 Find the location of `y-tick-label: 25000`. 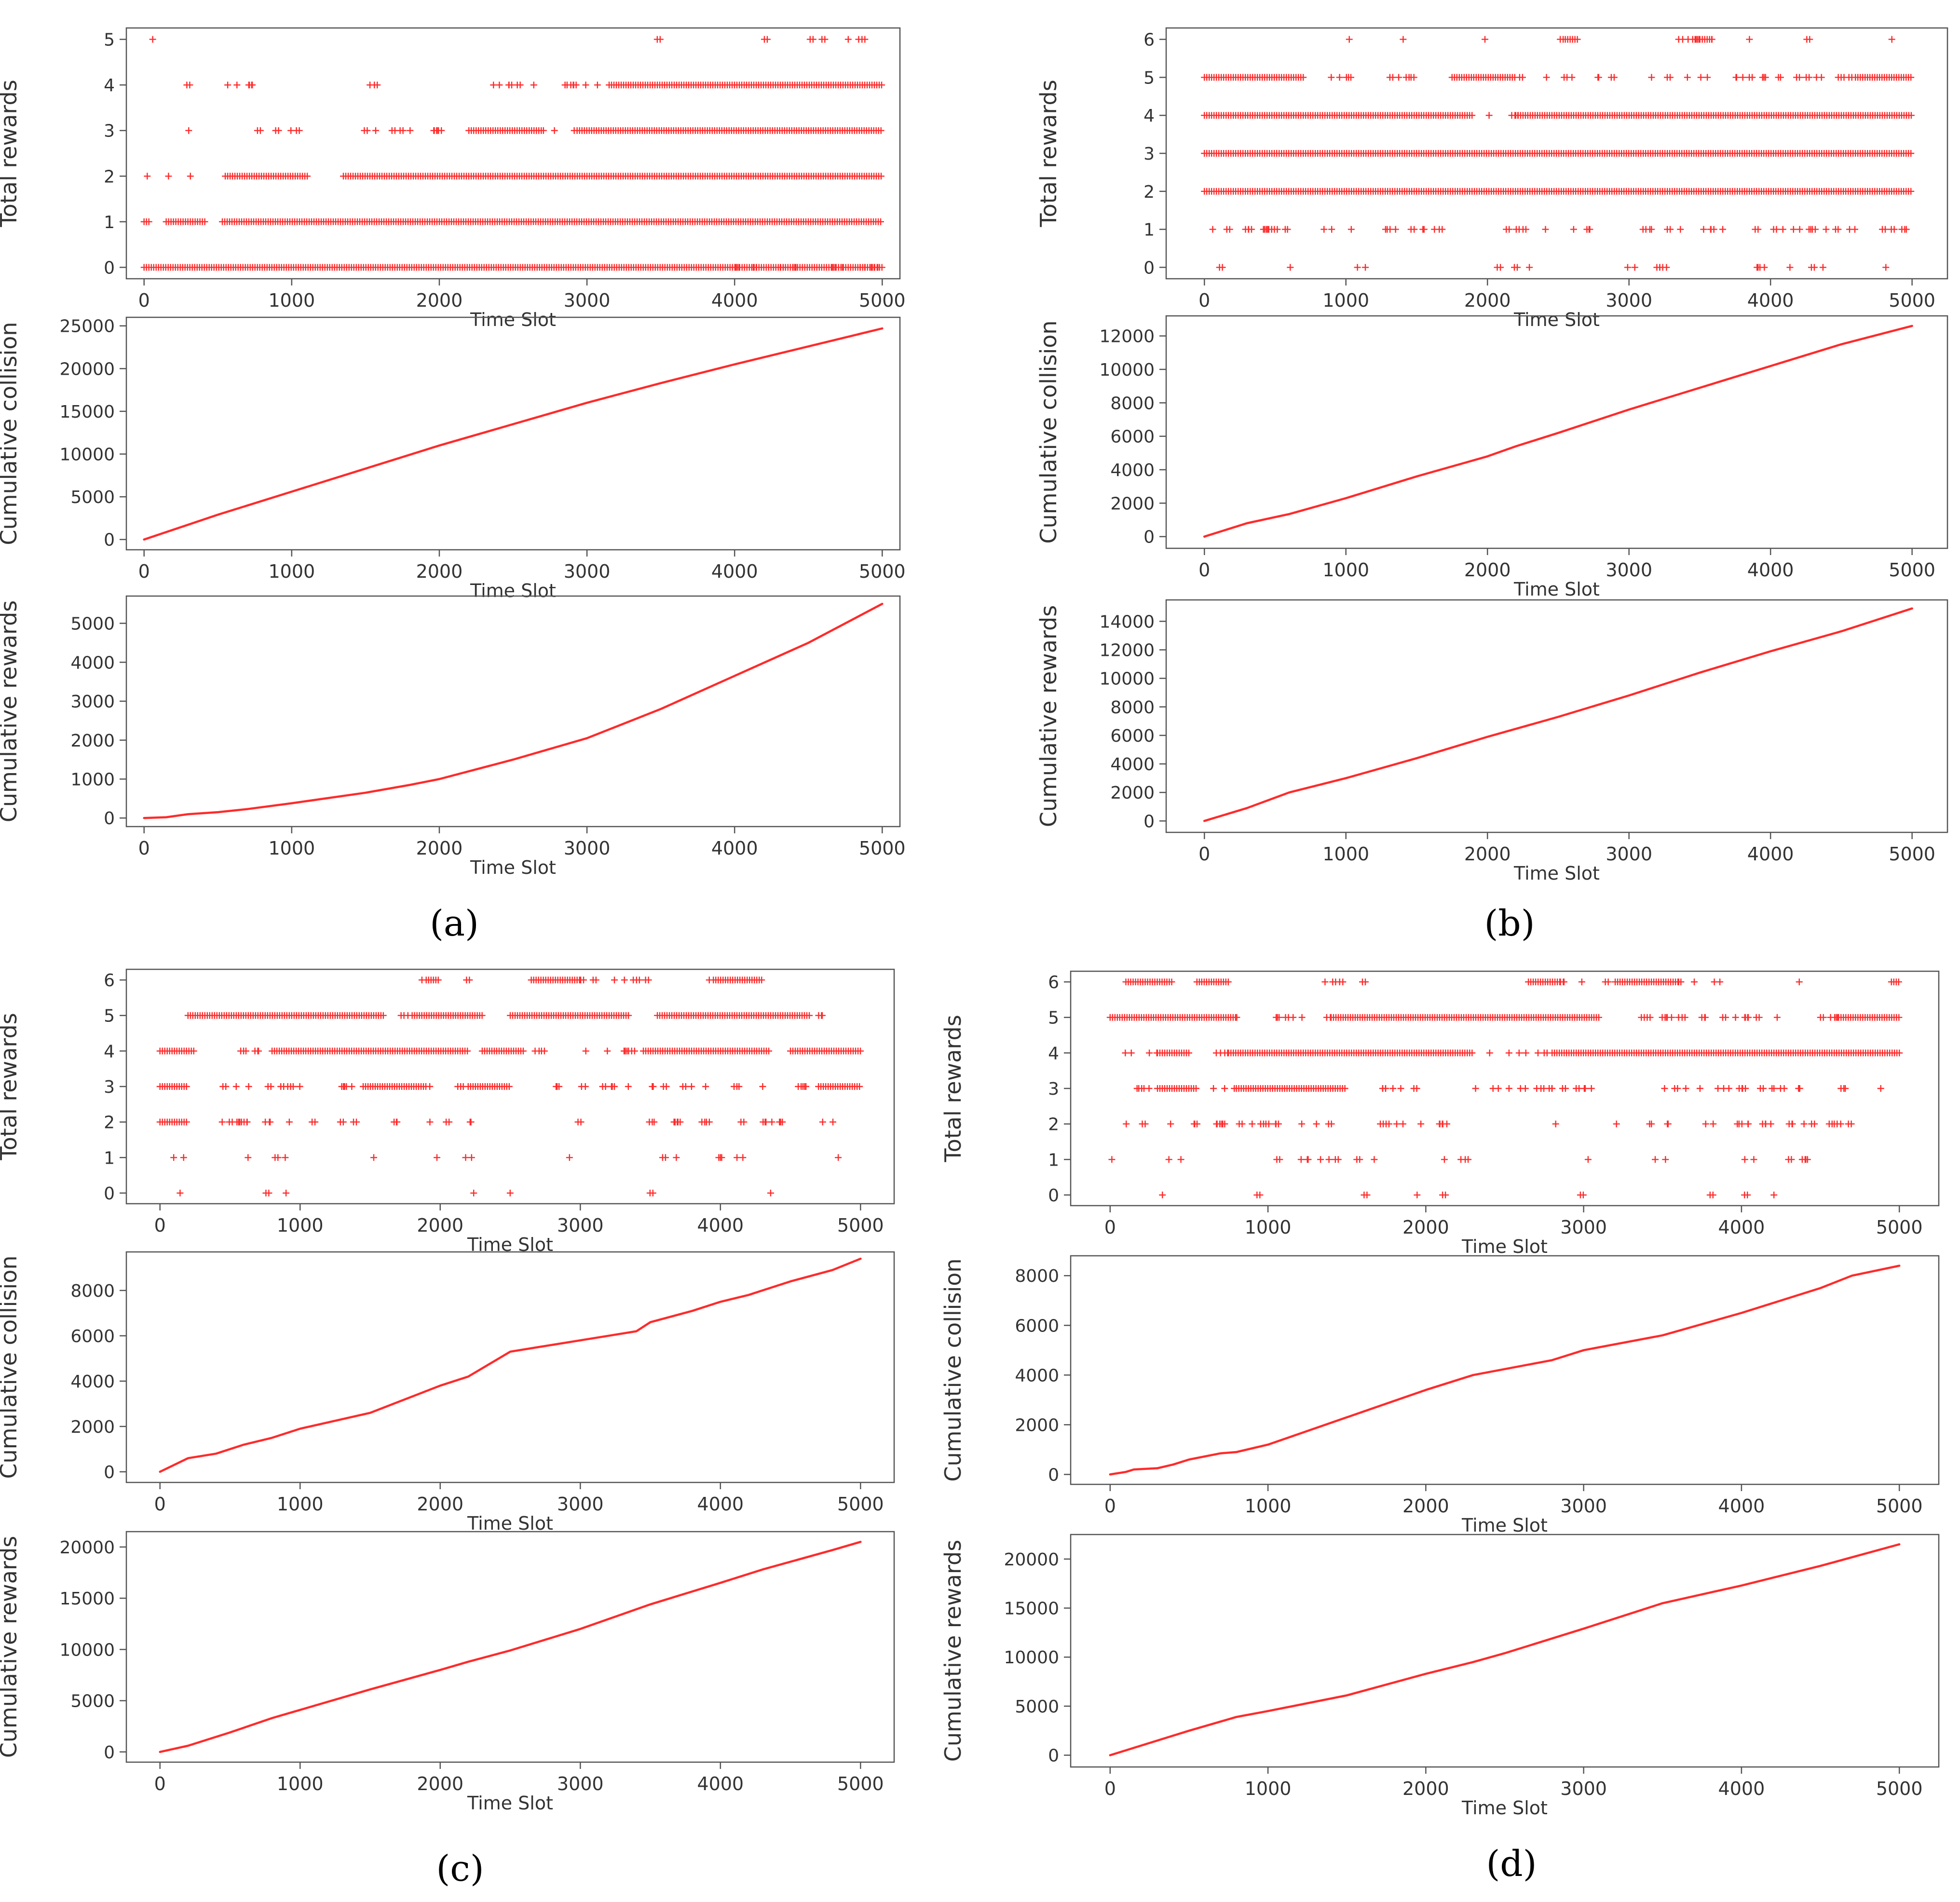

y-tick-label: 25000 is located at coordinates (87, 327).